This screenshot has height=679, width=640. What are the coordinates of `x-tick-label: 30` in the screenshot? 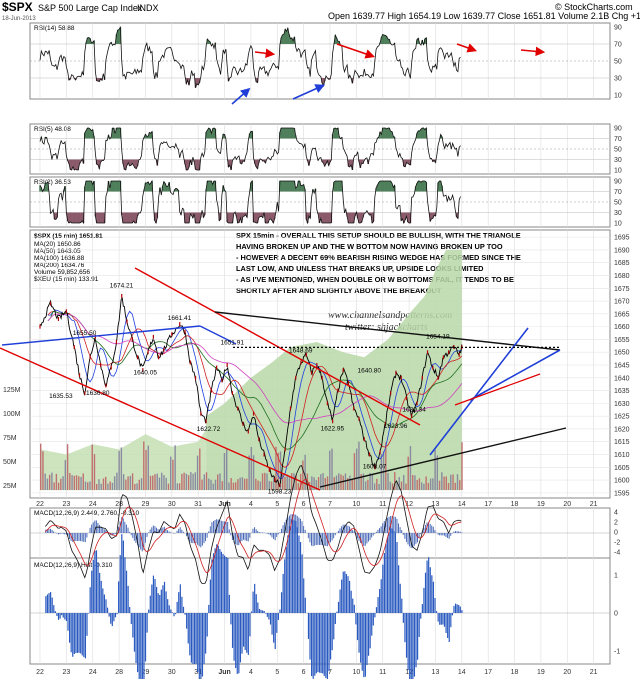 It's located at (172, 504).